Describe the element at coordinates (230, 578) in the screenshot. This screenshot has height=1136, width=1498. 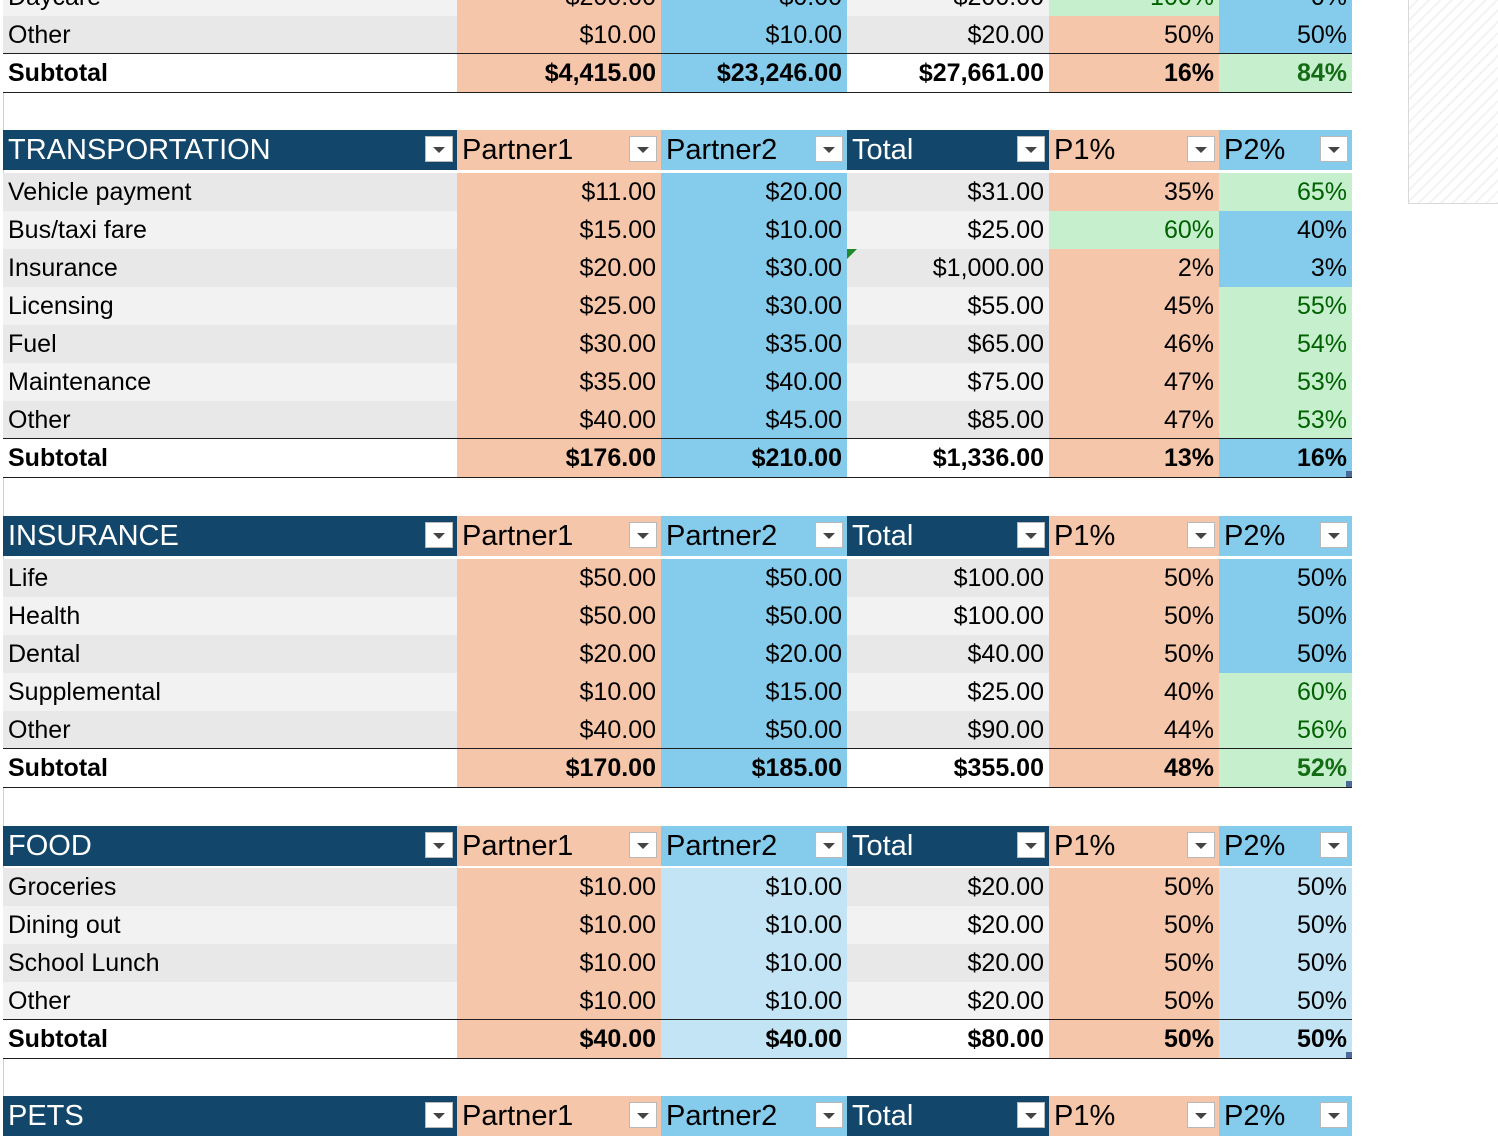
I see `row-label: Life` at that location.